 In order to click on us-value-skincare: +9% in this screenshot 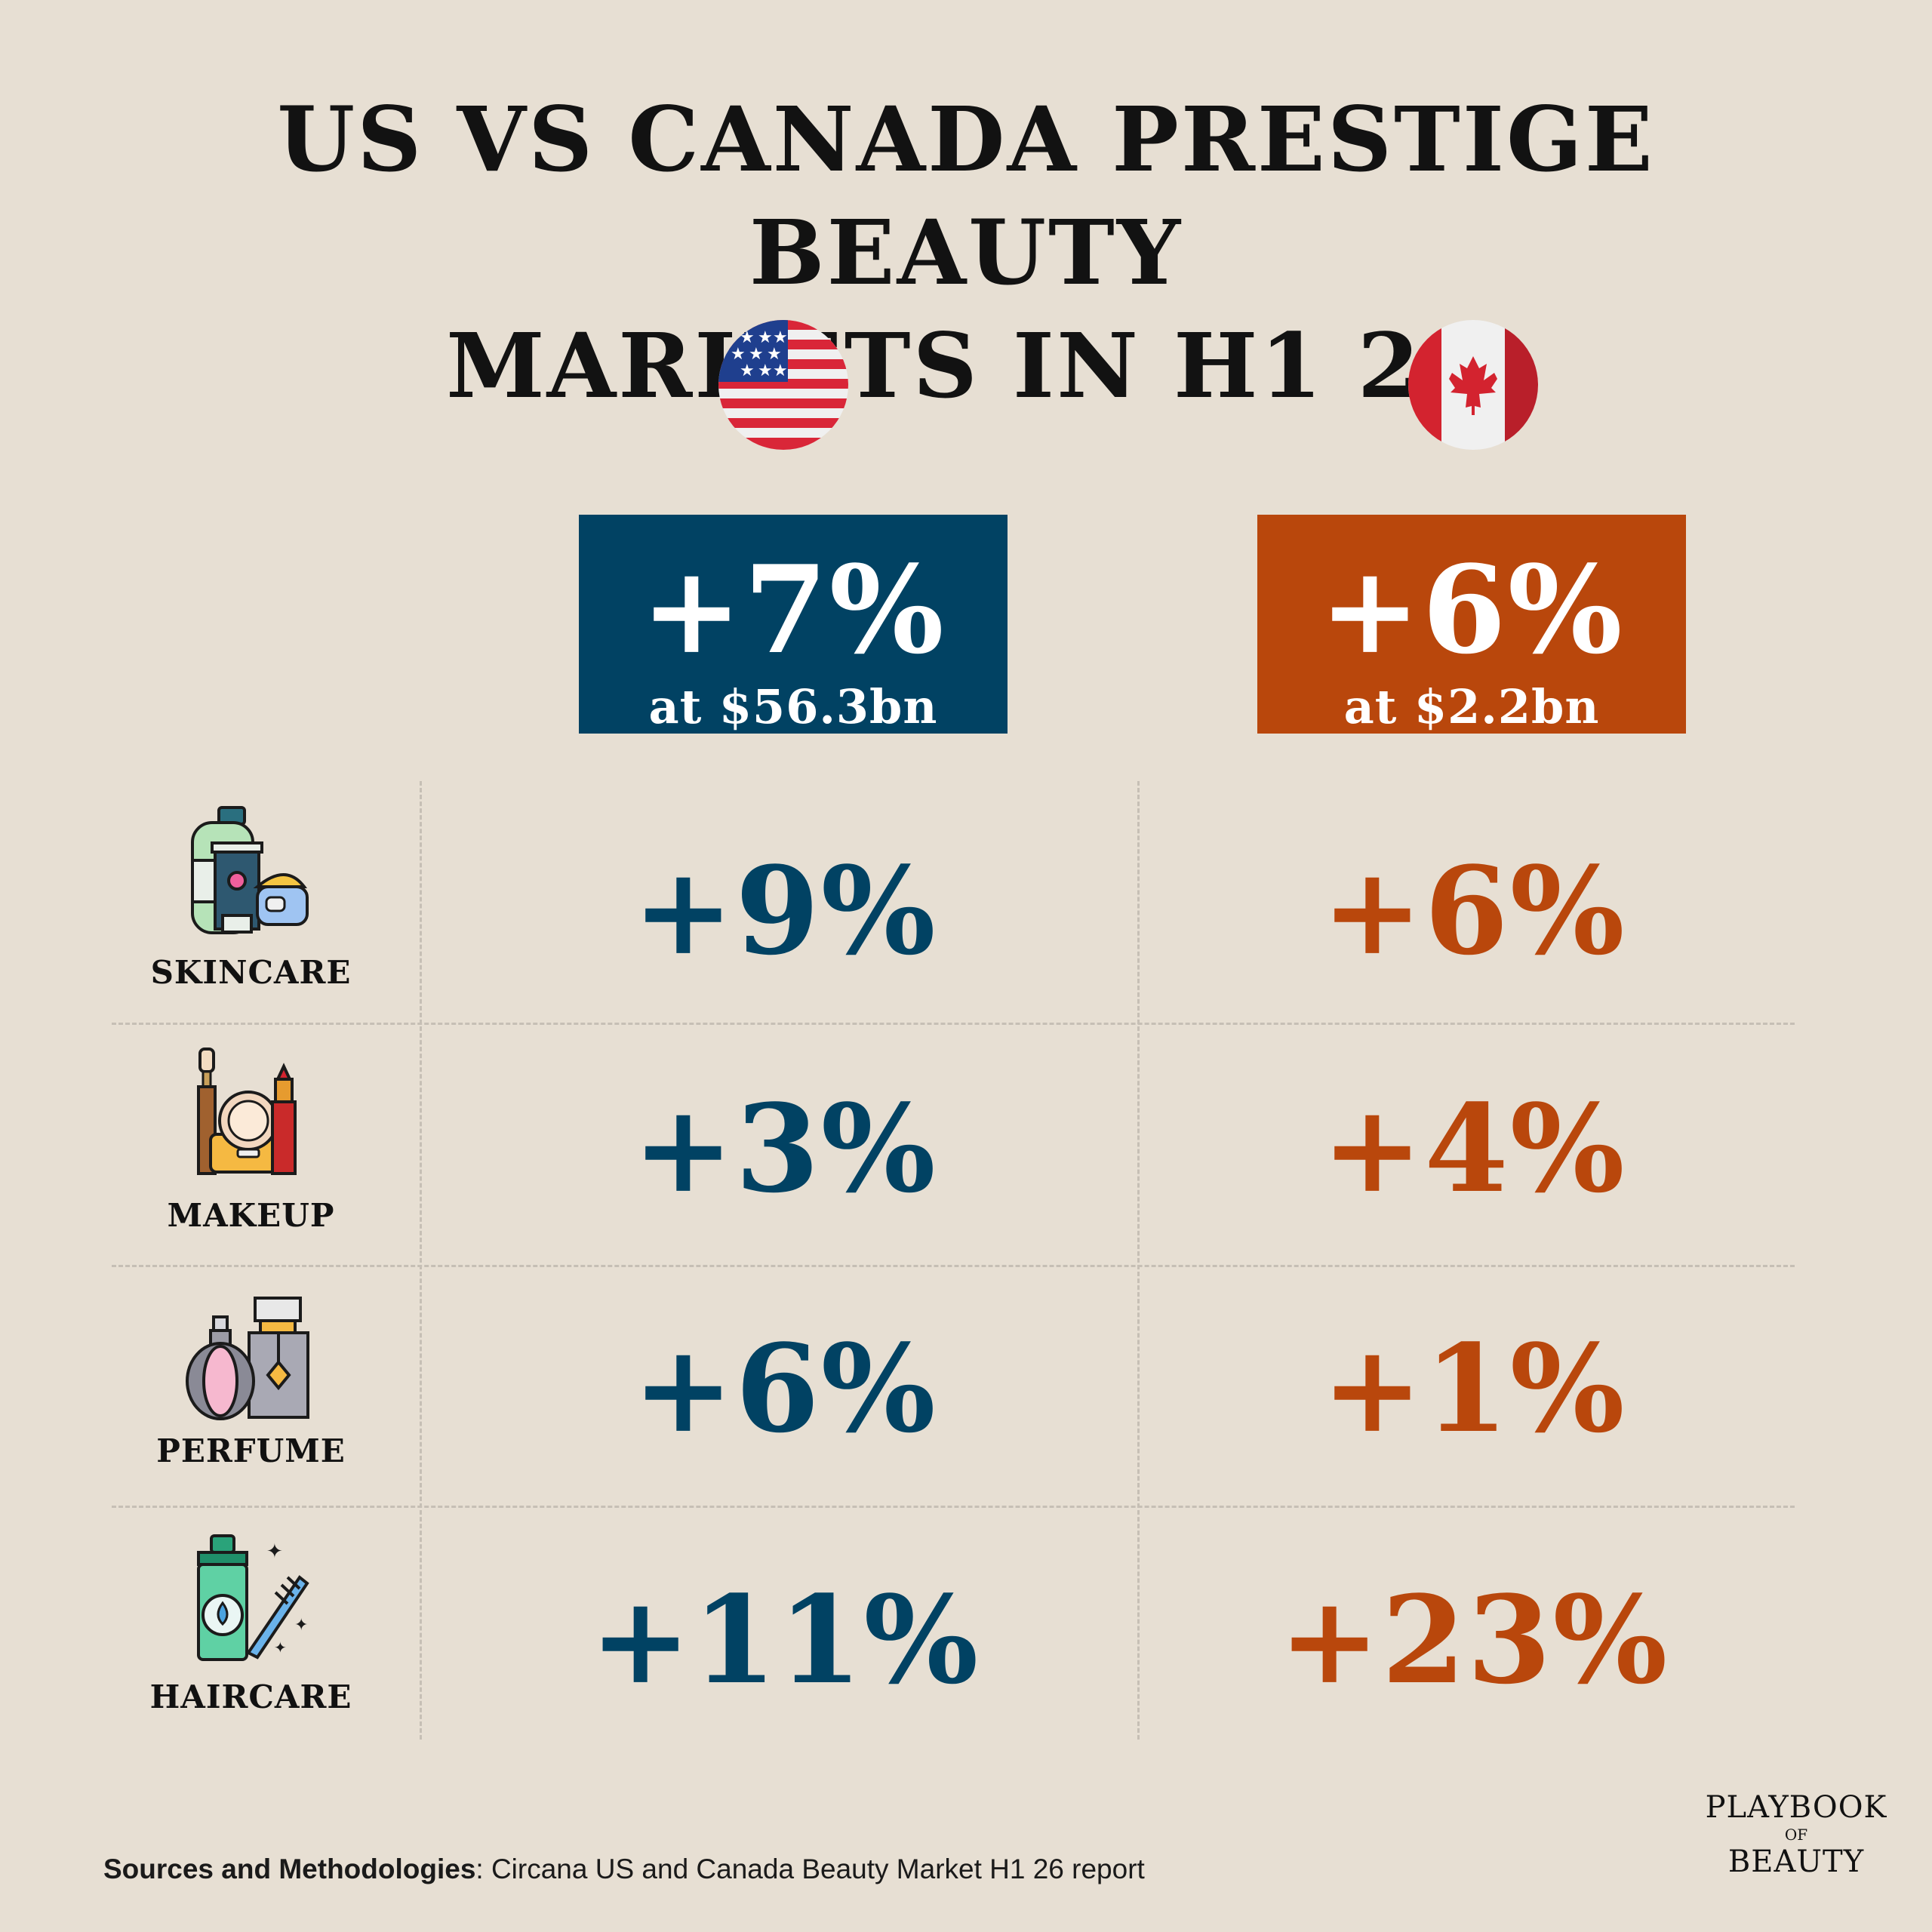, I will do `click(784, 911)`.